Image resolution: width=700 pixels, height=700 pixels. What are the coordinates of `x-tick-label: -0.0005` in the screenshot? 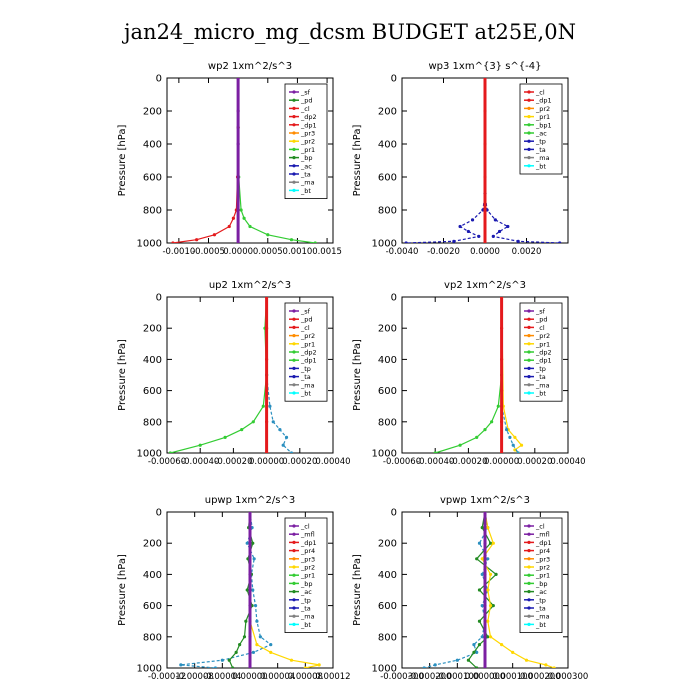 It's located at (208, 252).